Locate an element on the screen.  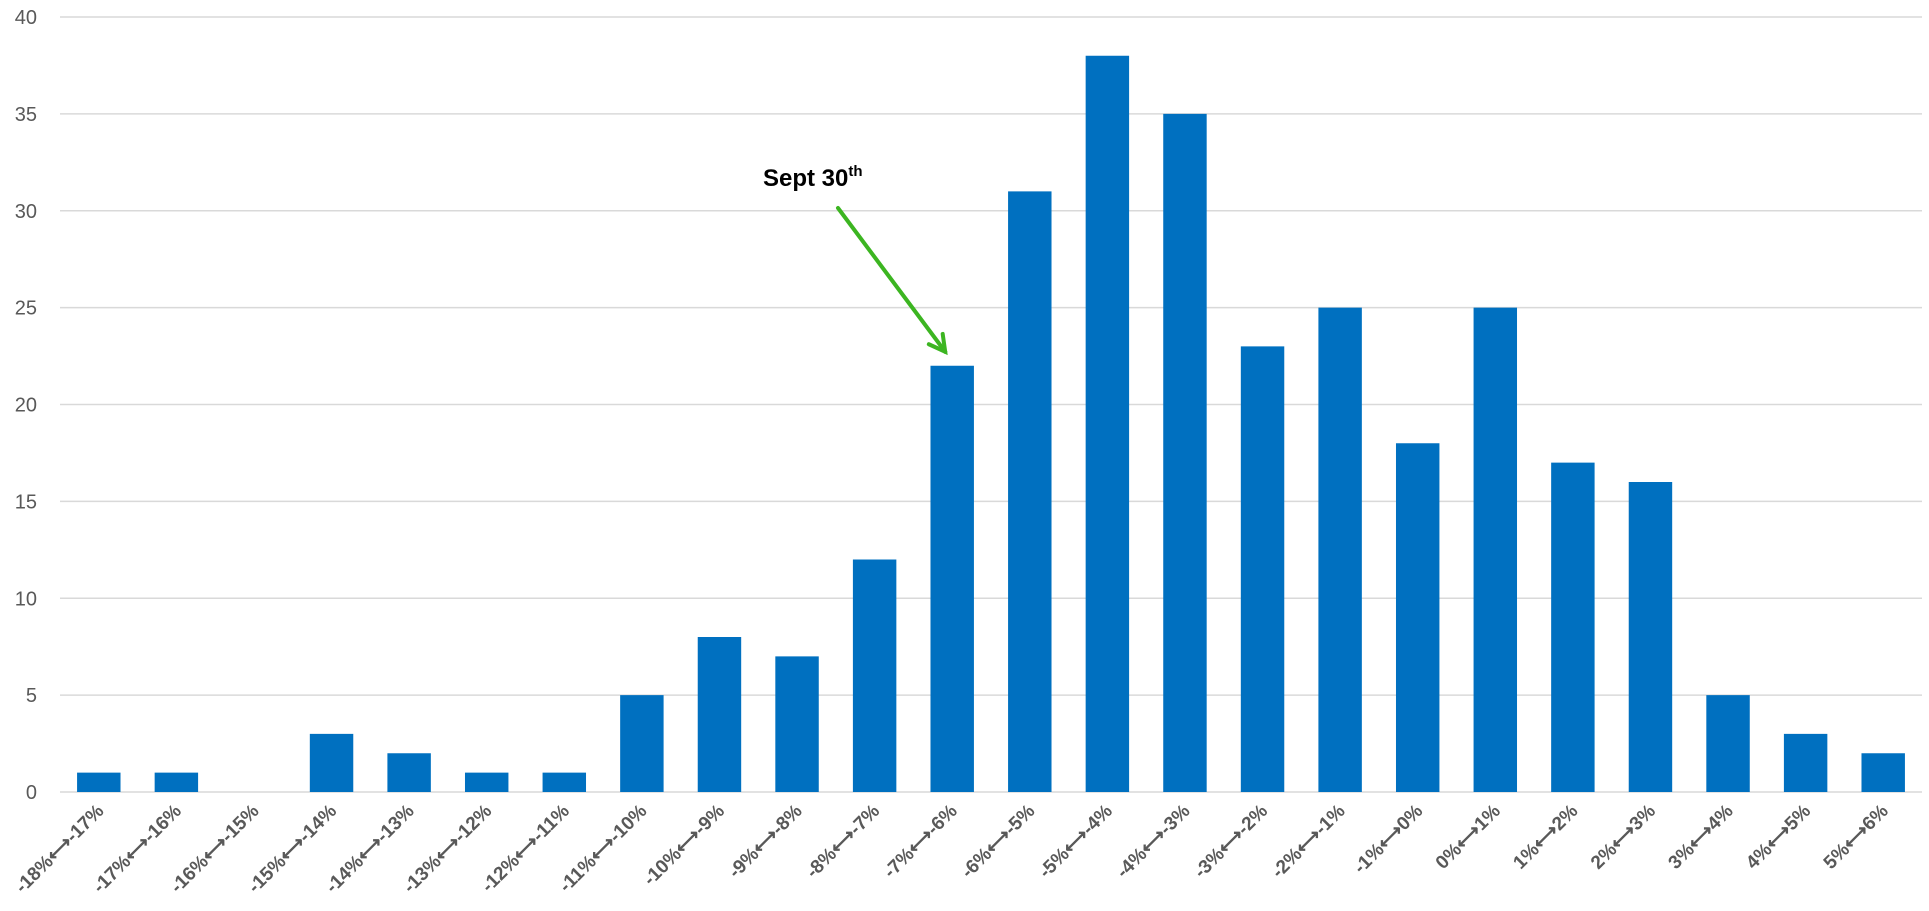
x-tick-label: -3%⟷-2% is located at coordinates (1231, 842).